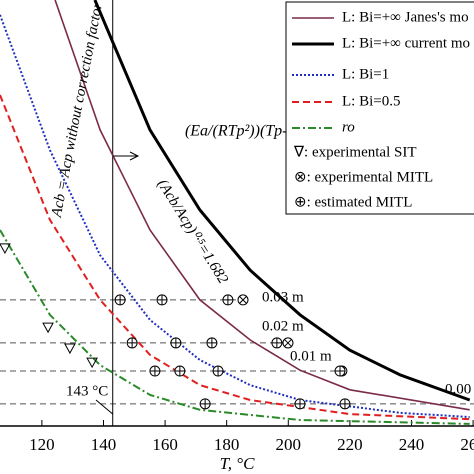 The width and height of the screenshot is (474, 474). I want to click on level-label: 0.02 m, so click(283, 326).